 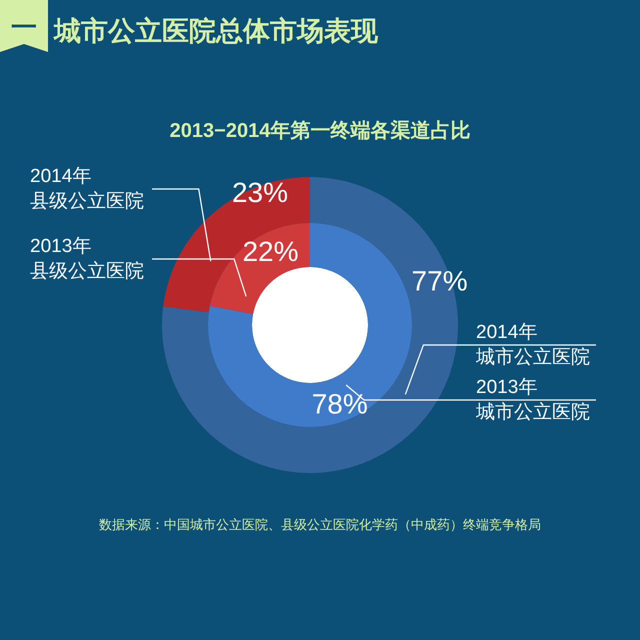 What do you see at coordinates (507, 387) in the screenshot?
I see `slice-label: 2013年` at bounding box center [507, 387].